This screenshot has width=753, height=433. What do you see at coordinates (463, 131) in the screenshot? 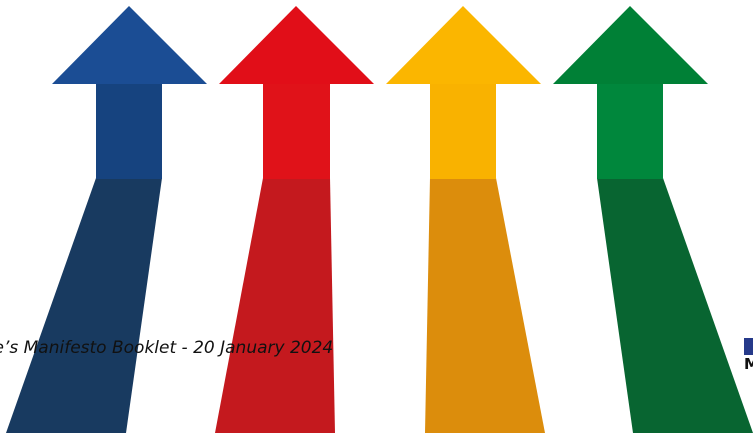
I see `arrow-yellow-shaft` at bounding box center [463, 131].